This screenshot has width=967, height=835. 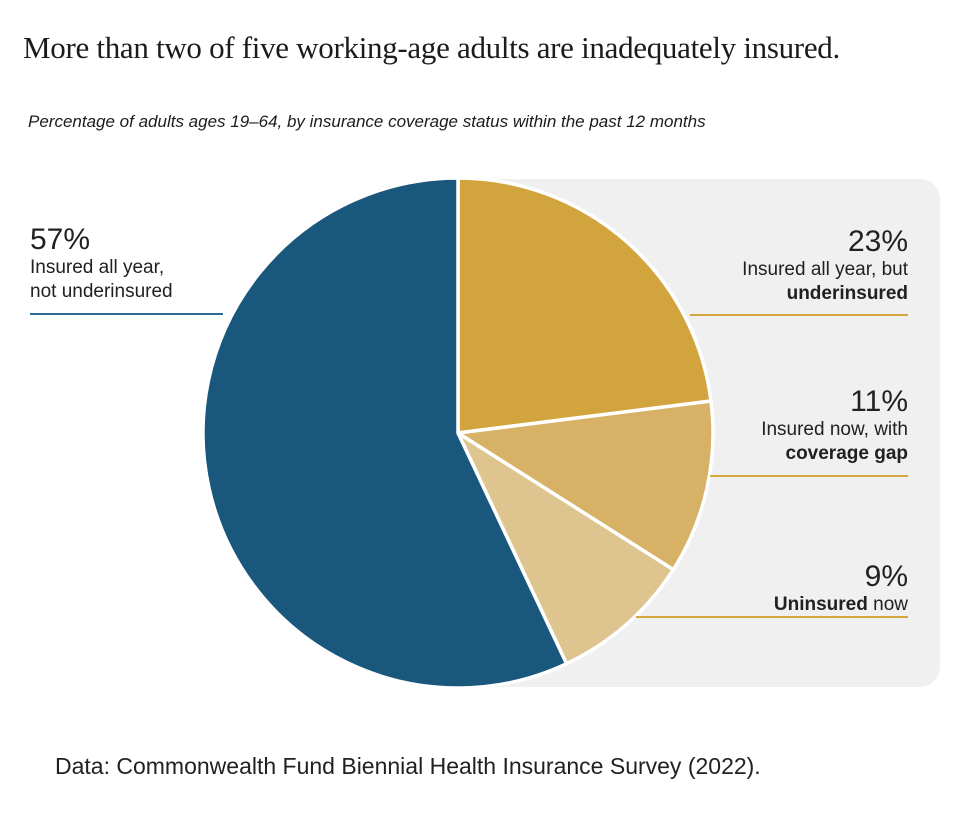 I want to click on callout-9: 9% Uninsured now, so click(x=841, y=589).